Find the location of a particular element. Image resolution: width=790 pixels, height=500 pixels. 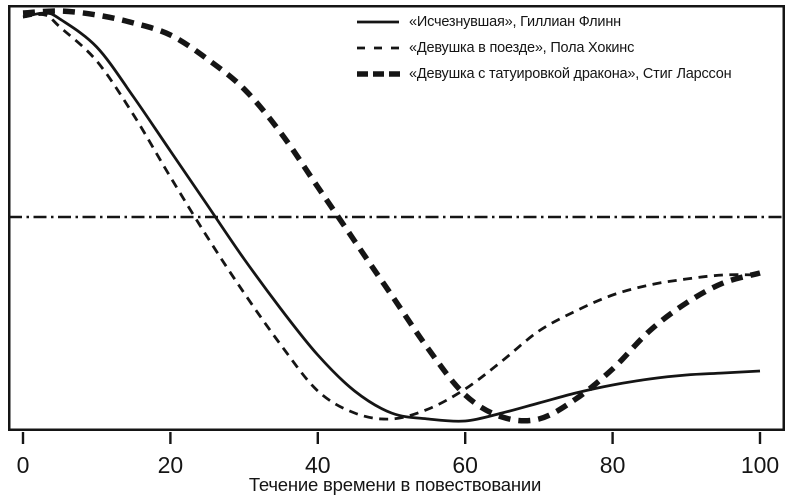

thick-dashed-line-icon is located at coordinates (378, 74).